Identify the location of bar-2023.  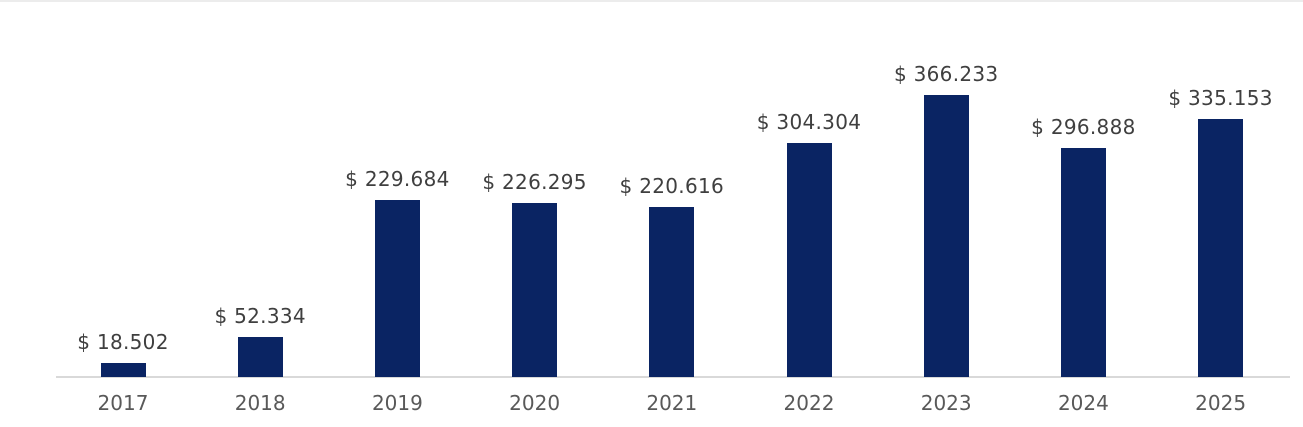
(946, 236).